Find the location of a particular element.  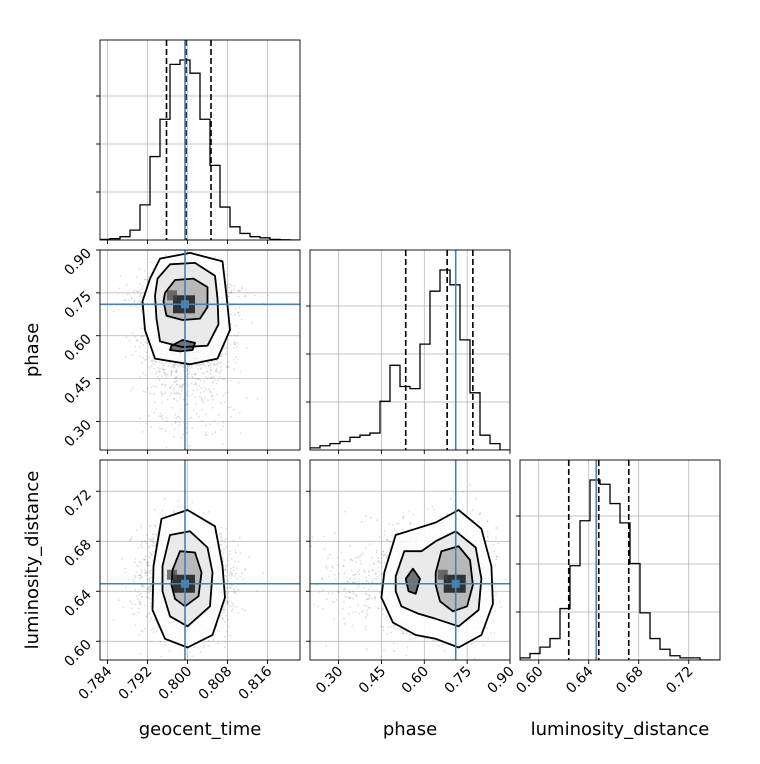

density-panel-geocent_time-phase is located at coordinates (200, 337).